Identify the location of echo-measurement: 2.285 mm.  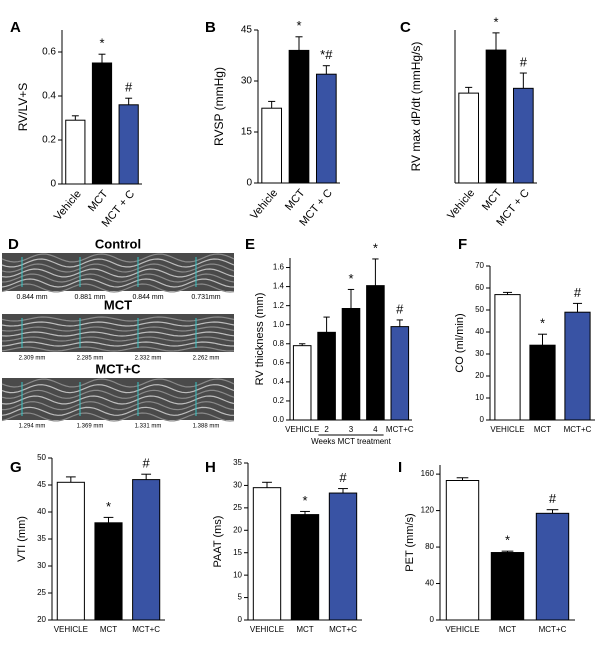
(90, 359).